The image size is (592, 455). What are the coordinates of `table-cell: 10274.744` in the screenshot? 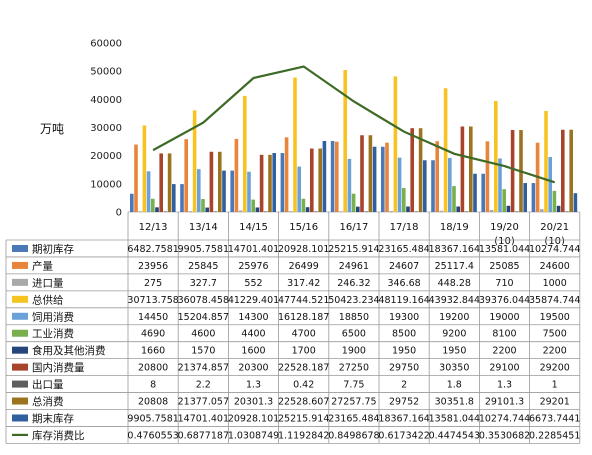 It's located at (554, 249).